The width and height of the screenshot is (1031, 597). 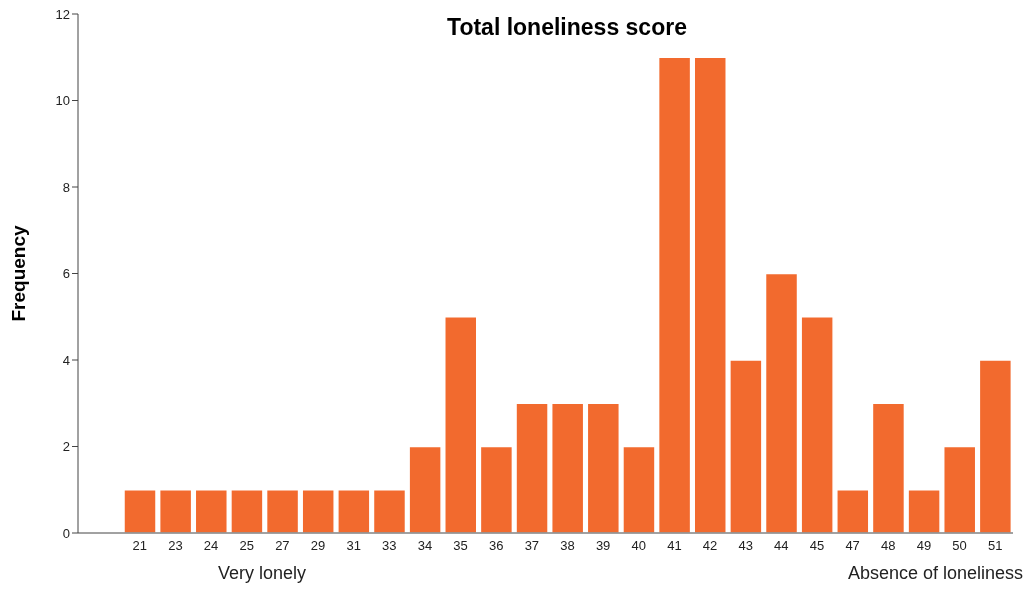 What do you see at coordinates (852, 546) in the screenshot?
I see `x-tick-label: 47` at bounding box center [852, 546].